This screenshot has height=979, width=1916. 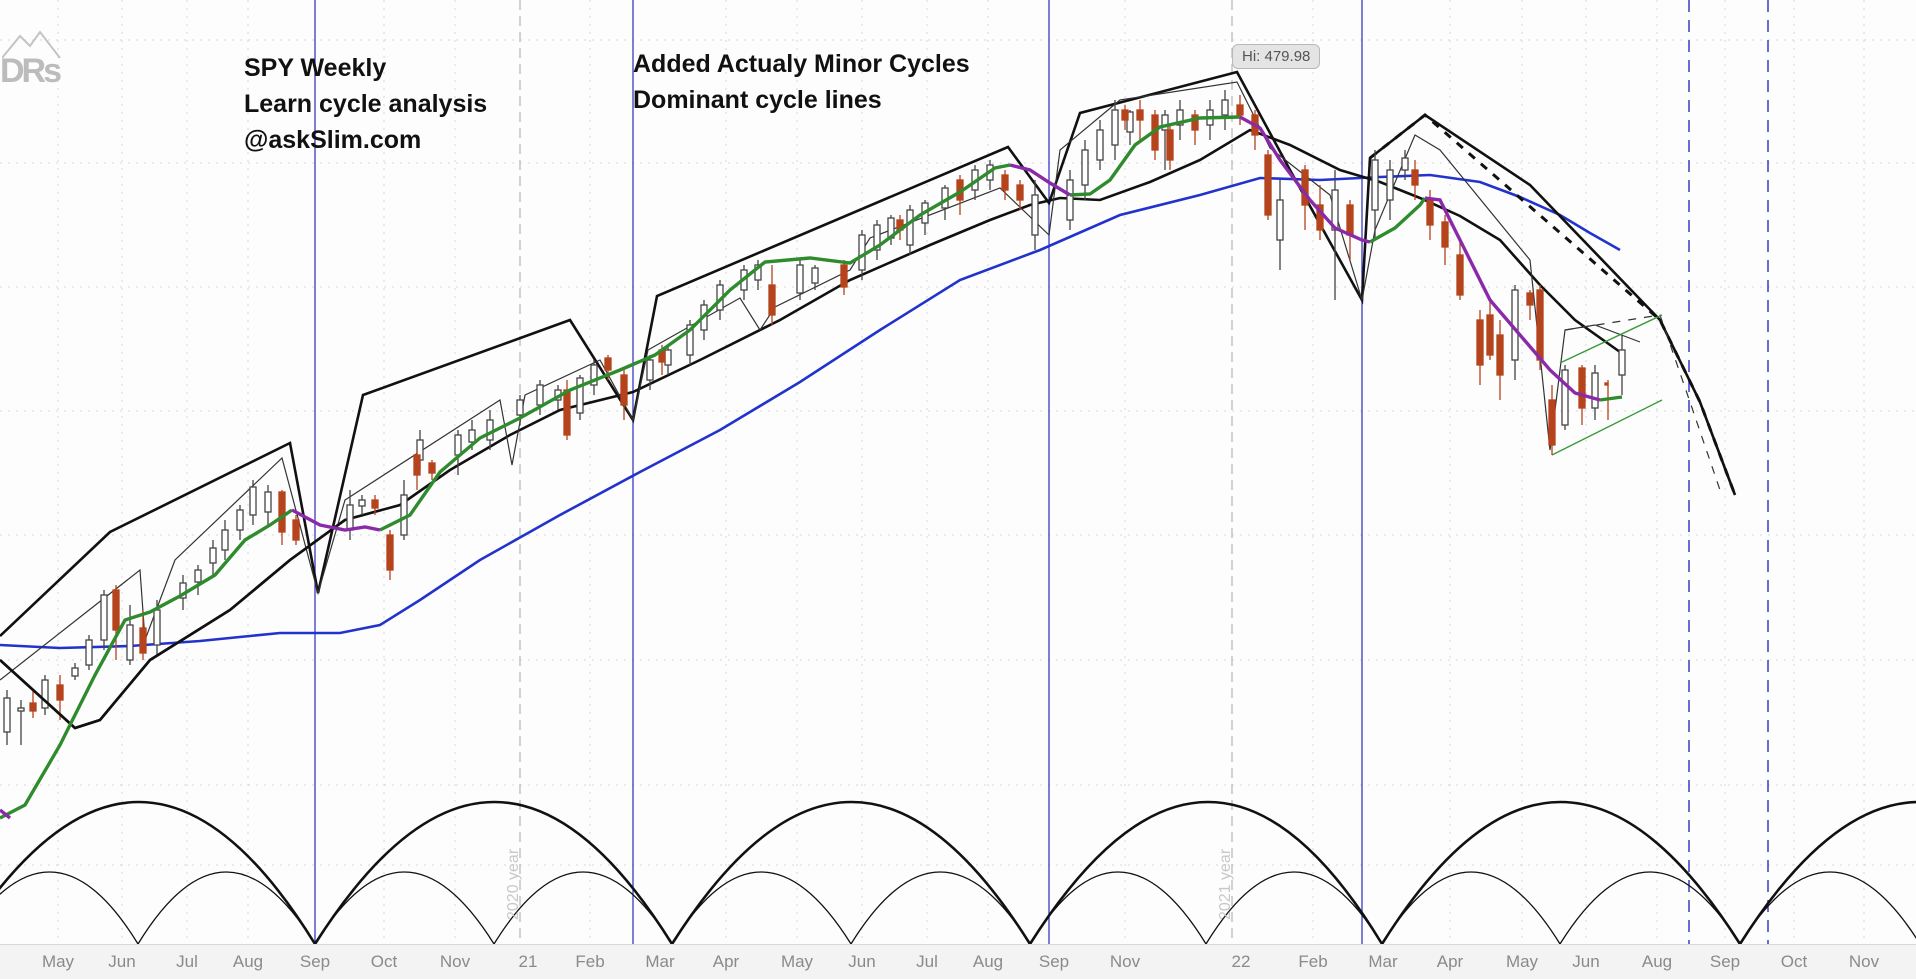 I want to click on year-marker-2020: 2020 year, so click(x=513, y=884).